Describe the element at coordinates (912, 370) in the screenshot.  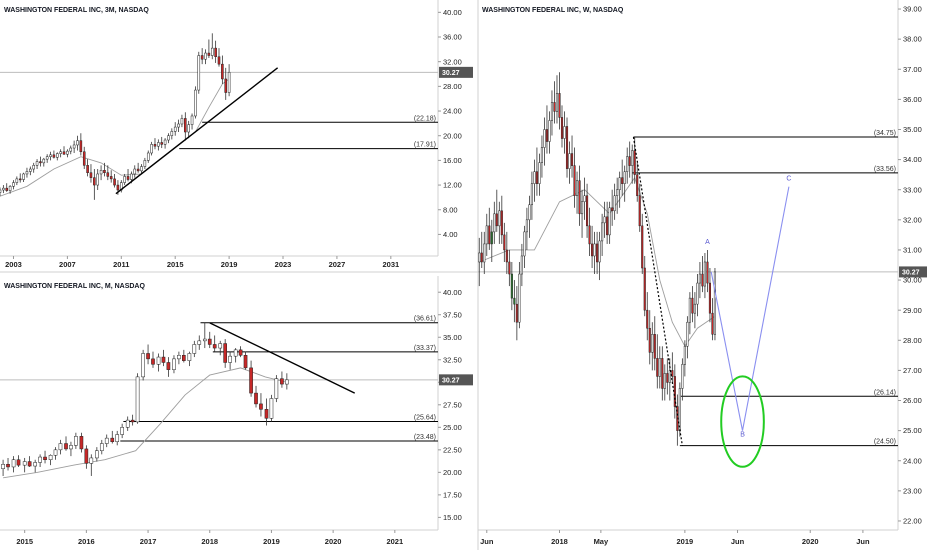
I see `y-tick-label: 27.00` at that location.